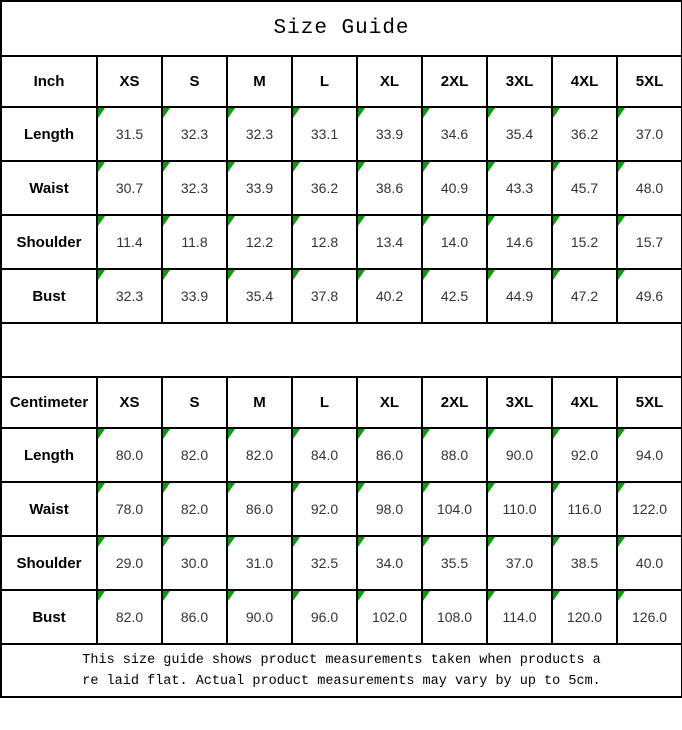  I want to click on measurement-value: 35.5, so click(454, 563).